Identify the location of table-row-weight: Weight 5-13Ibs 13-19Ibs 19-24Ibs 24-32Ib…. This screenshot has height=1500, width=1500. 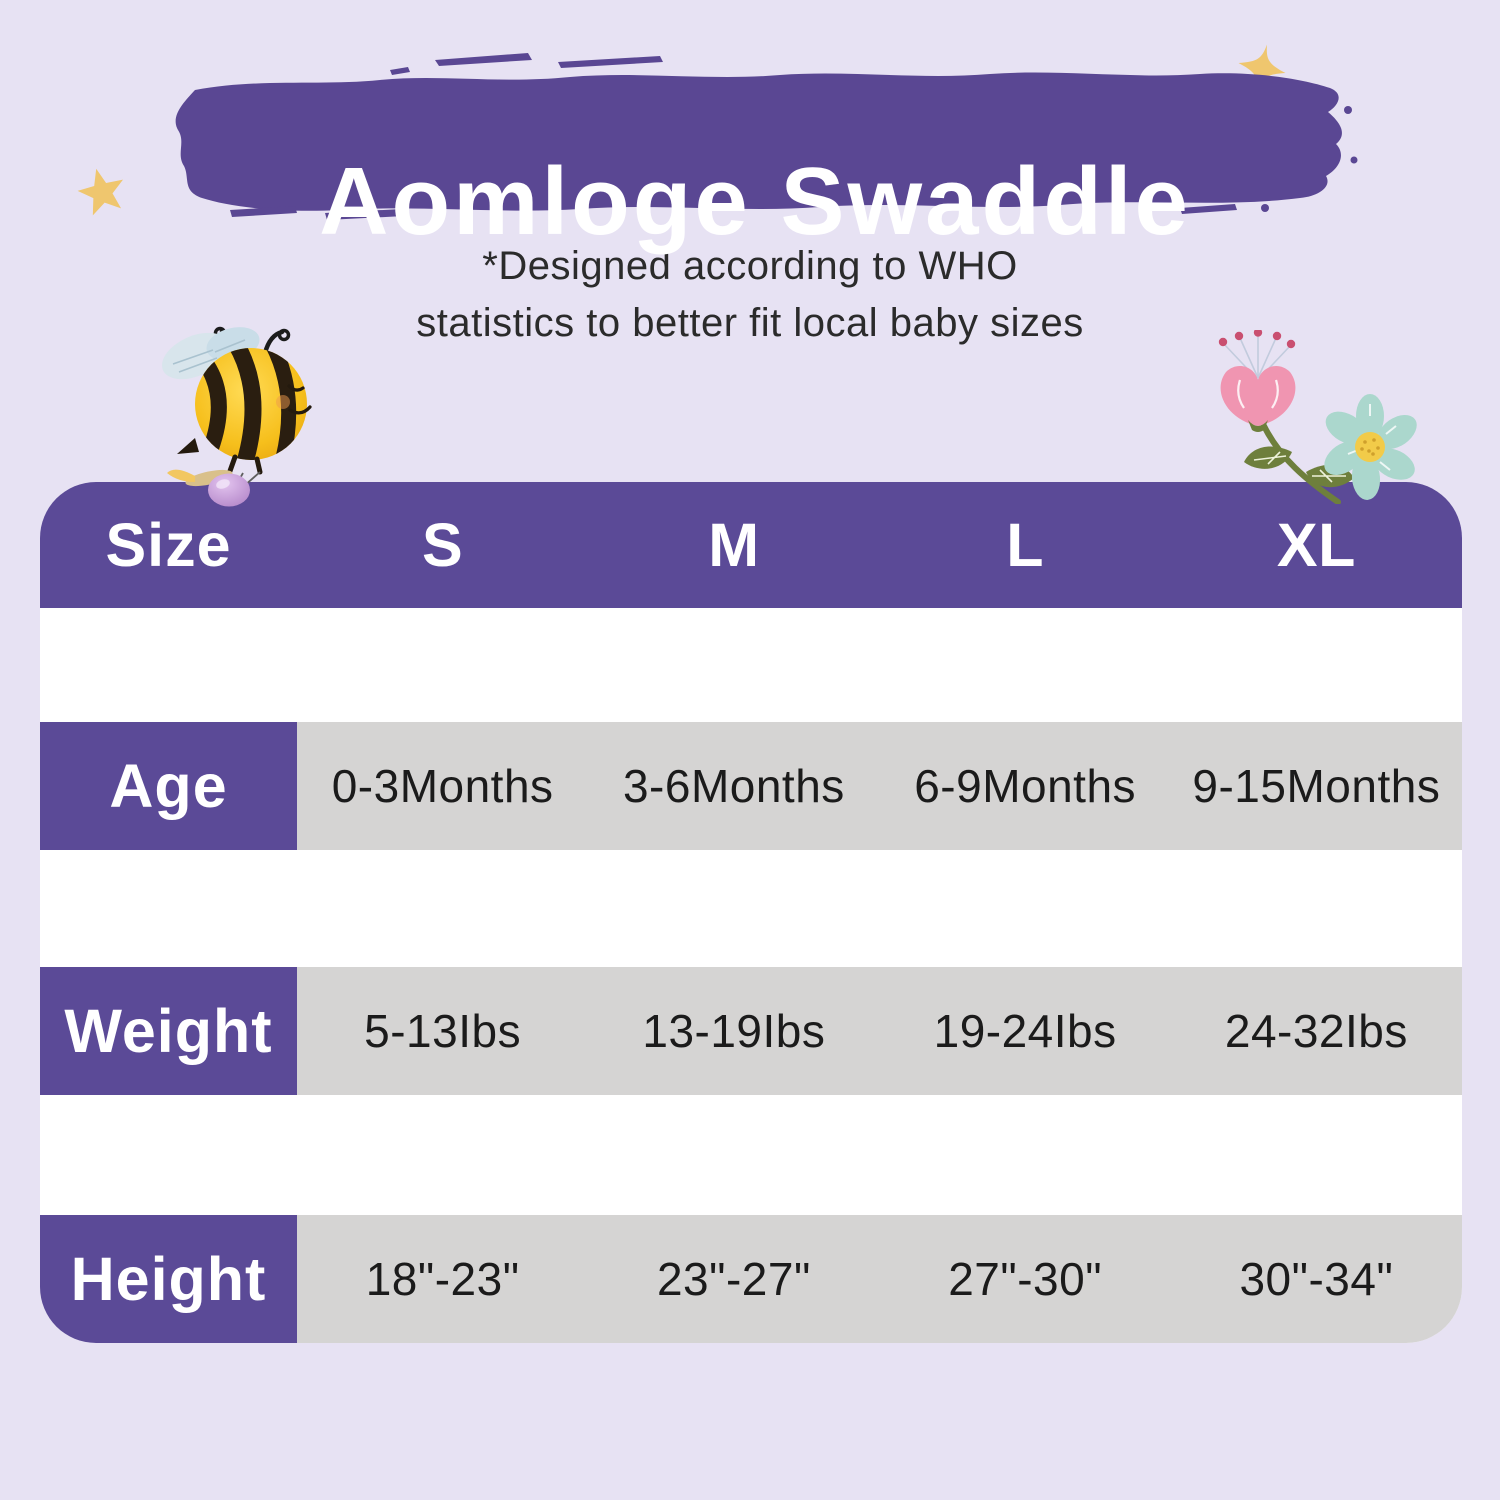
(751, 1031).